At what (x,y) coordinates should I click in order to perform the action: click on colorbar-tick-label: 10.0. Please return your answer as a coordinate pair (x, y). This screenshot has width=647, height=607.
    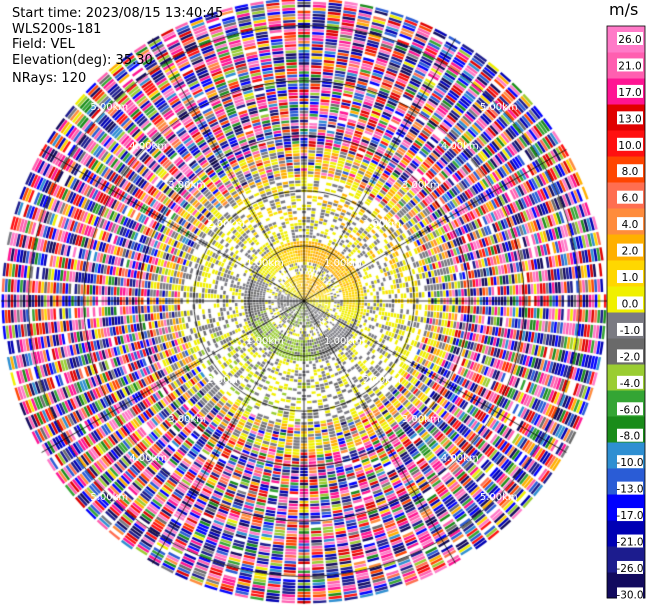
    Looking at the image, I should click on (629, 146).